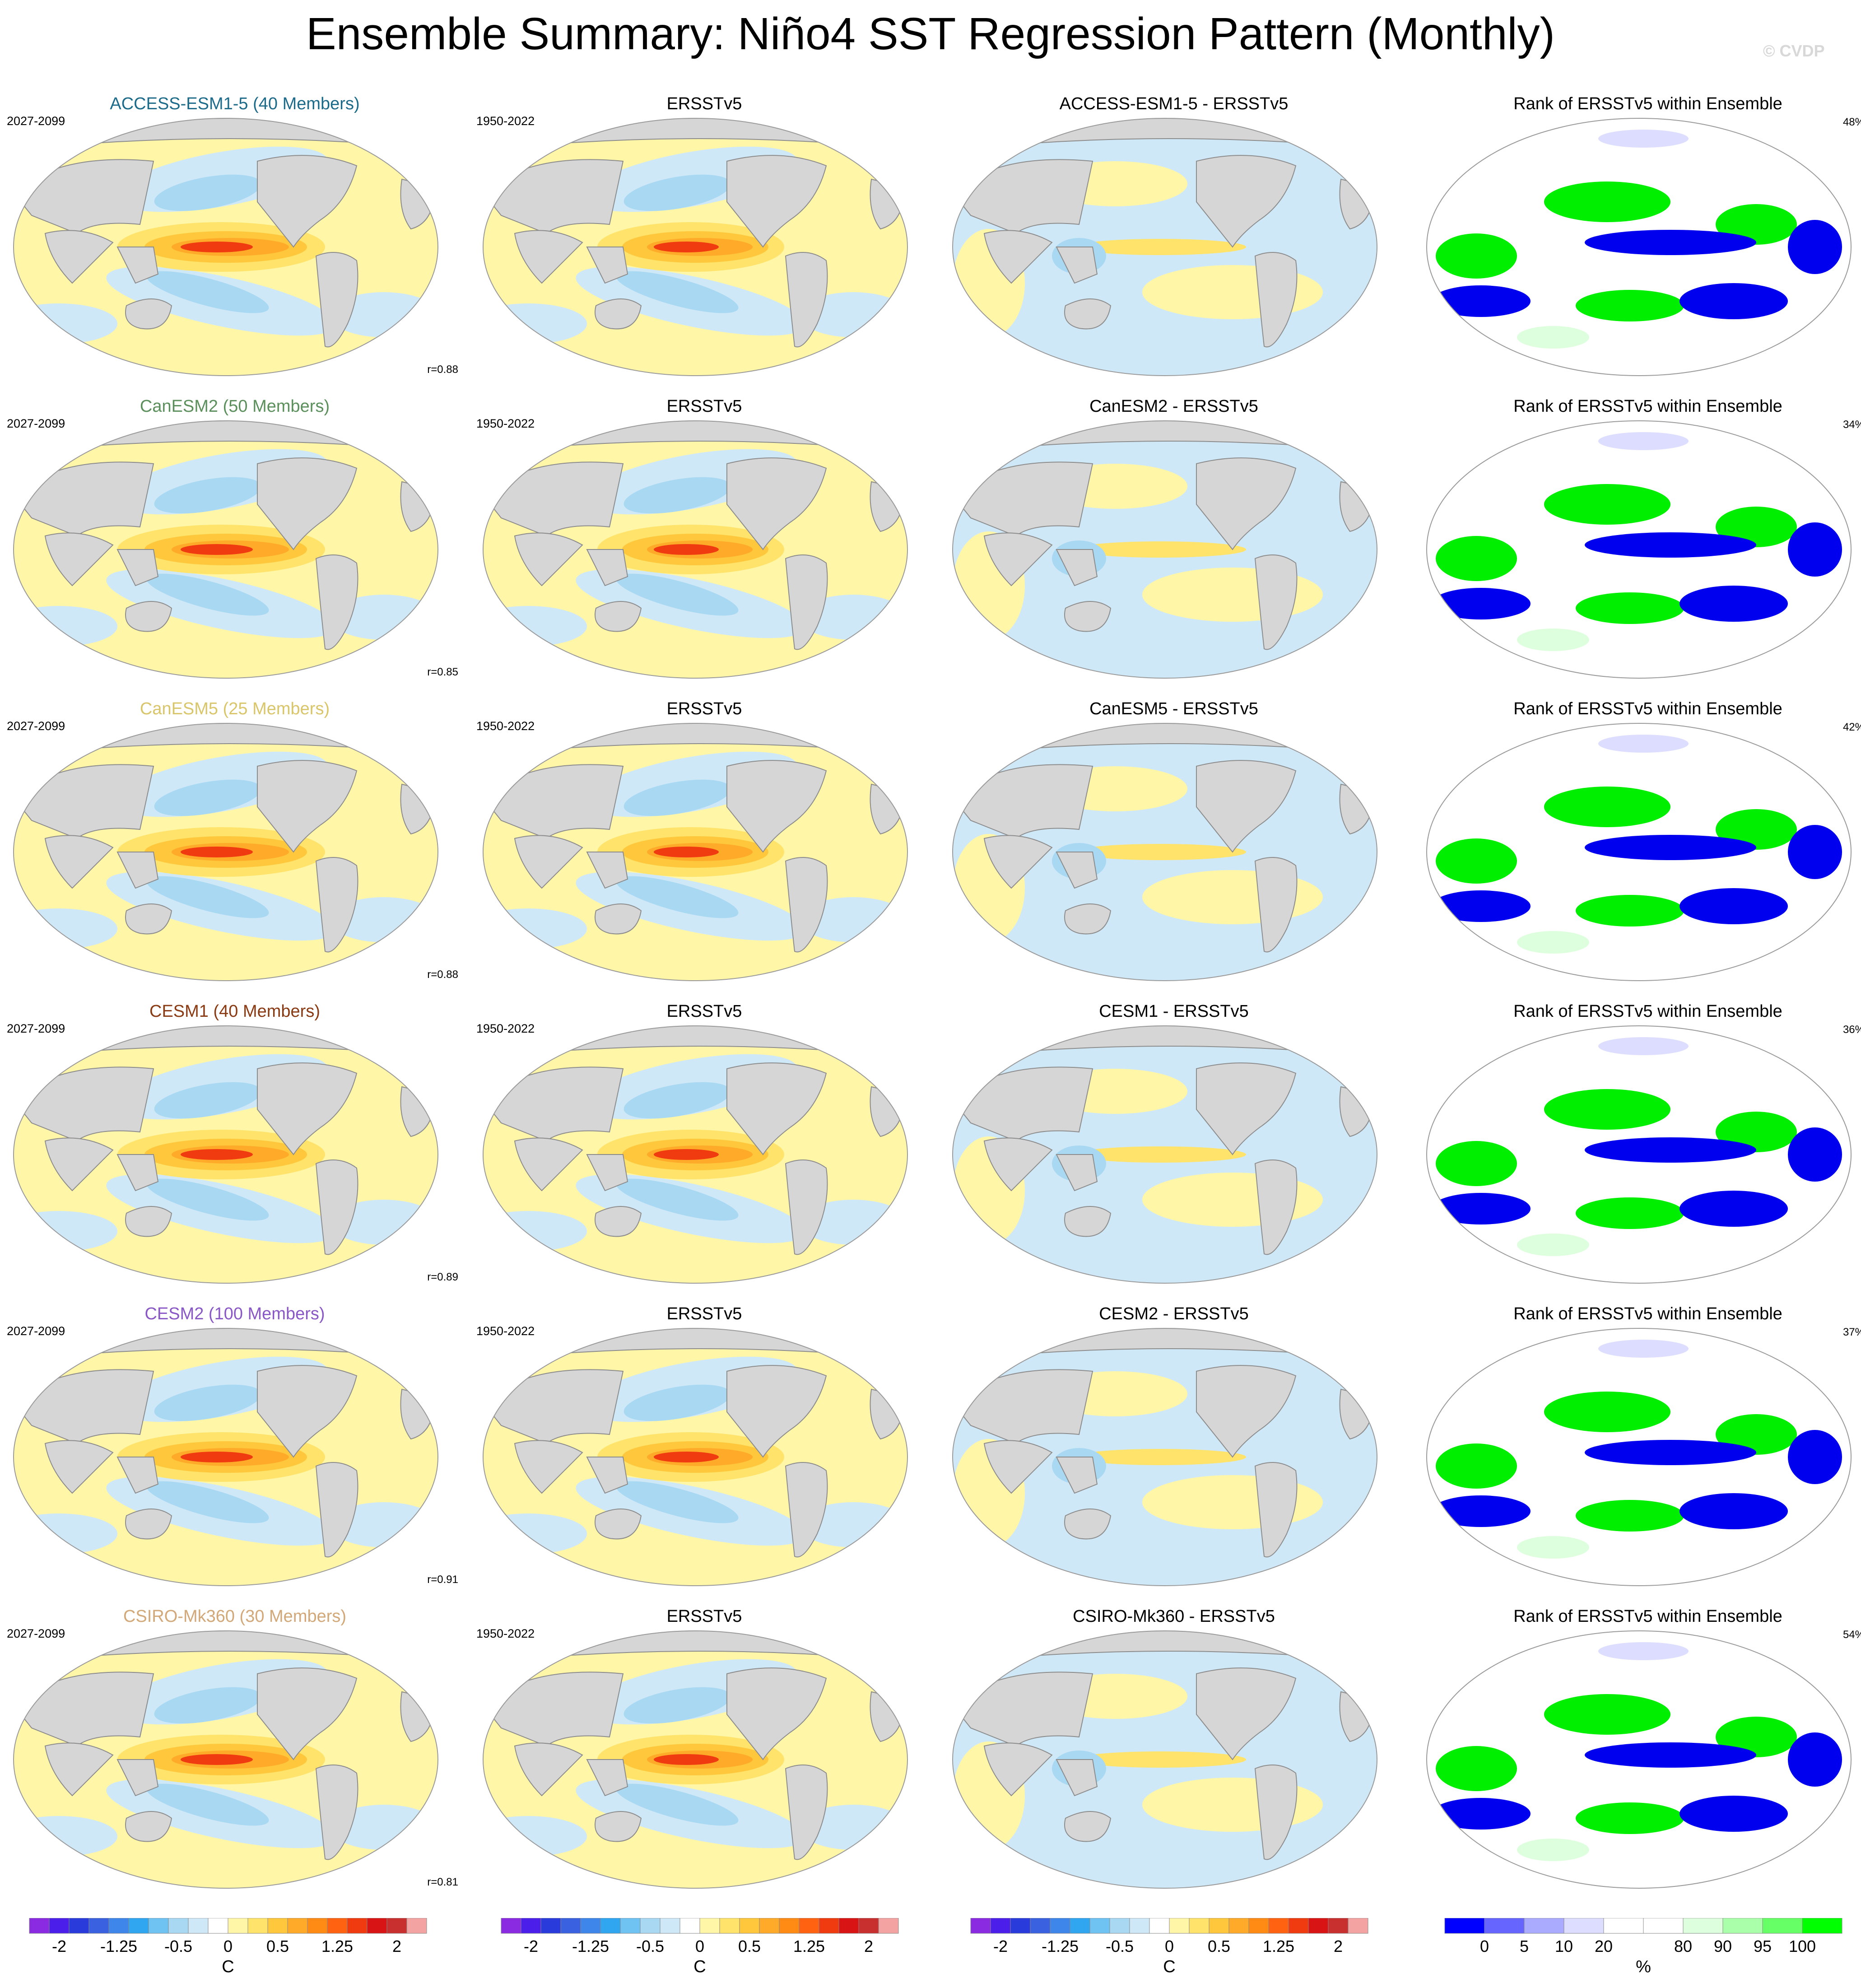 The image size is (1861, 1988). Describe the element at coordinates (1174, 103) in the screenshot. I see `diff-title: ACCESS-ESM1-5 - ERSSTv5` at that location.